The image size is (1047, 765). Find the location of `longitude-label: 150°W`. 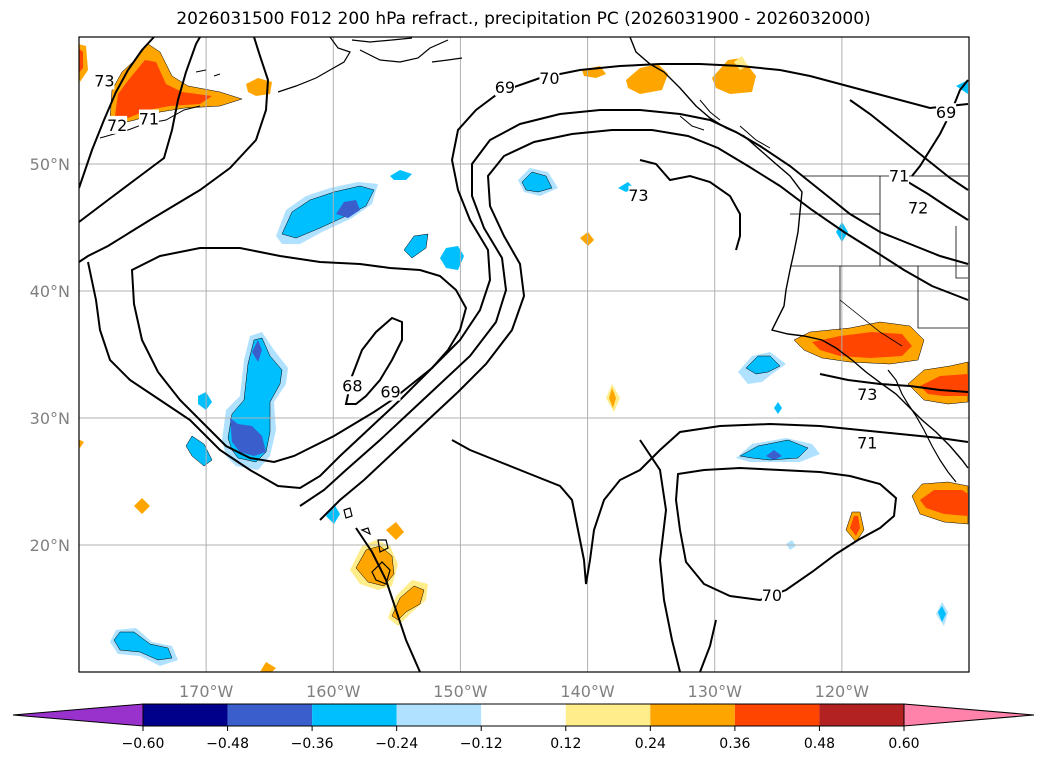

longitude-label: 150°W is located at coordinates (460, 691).